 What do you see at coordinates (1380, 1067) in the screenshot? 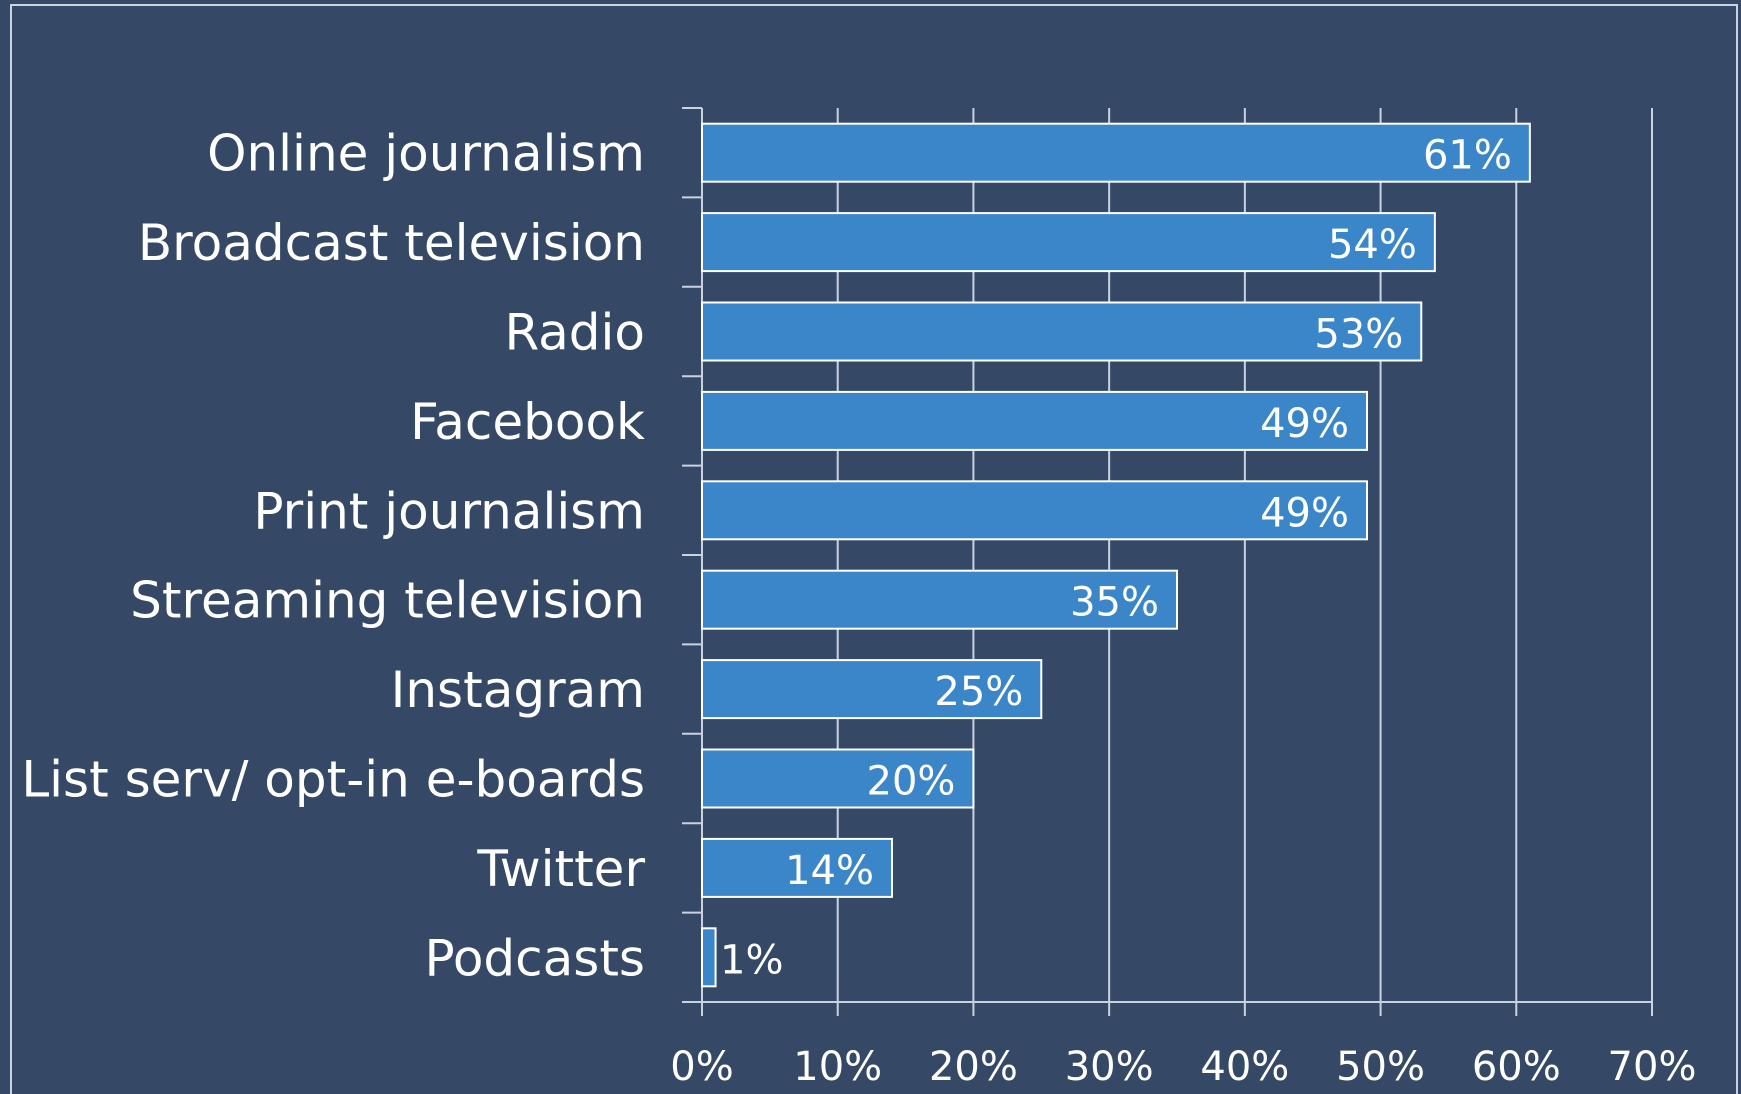
I see `x-tick-label: 50%` at bounding box center [1380, 1067].